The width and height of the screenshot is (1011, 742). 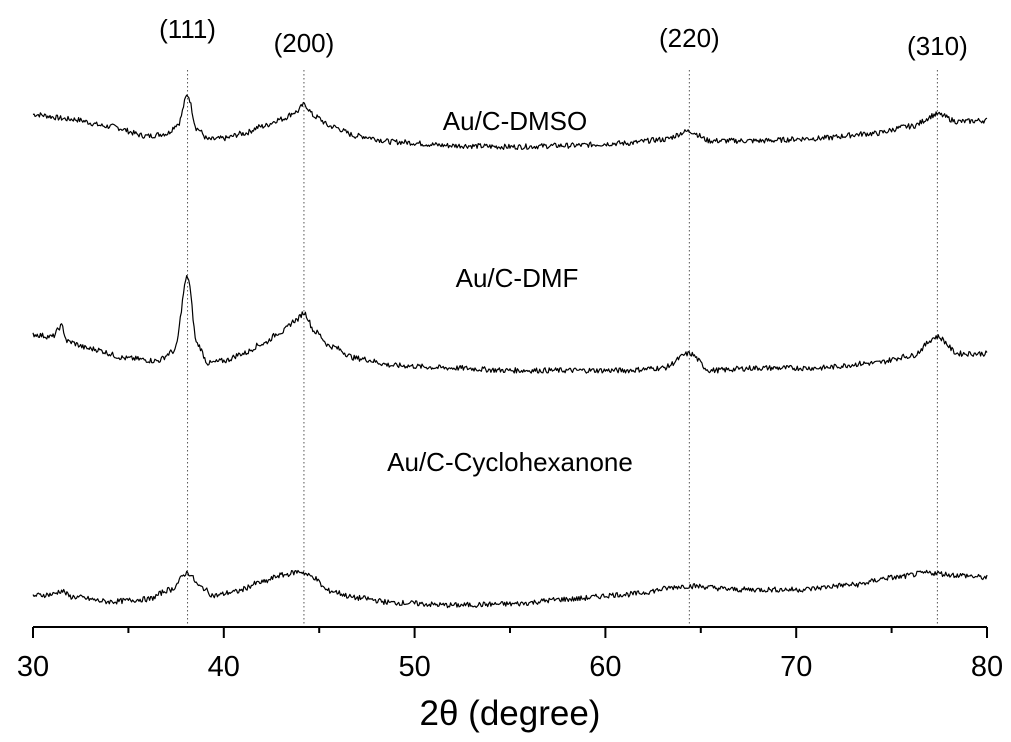 What do you see at coordinates (689, 38) in the screenshot?
I see `peak-label: (220)` at bounding box center [689, 38].